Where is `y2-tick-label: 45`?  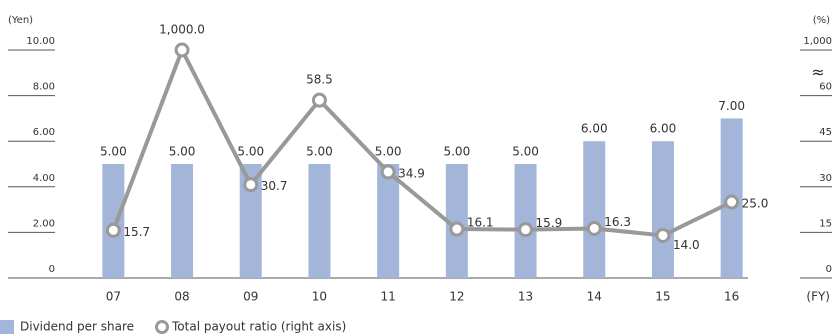
y2-tick-label: 45 is located at coordinates (825, 132).